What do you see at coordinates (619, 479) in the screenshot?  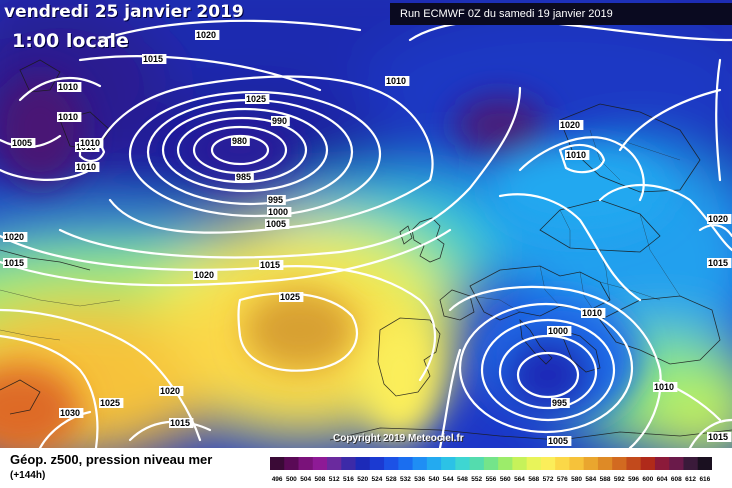 I see `colour-scale-tick: 592` at bounding box center [619, 479].